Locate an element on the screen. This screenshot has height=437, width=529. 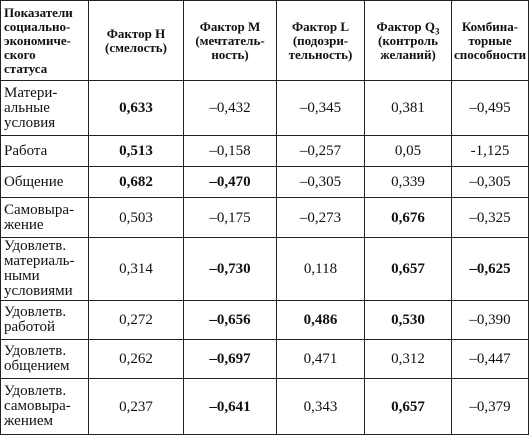
header-factor-m: Фактор M (мечтатель- ность) is located at coordinates (230, 40).